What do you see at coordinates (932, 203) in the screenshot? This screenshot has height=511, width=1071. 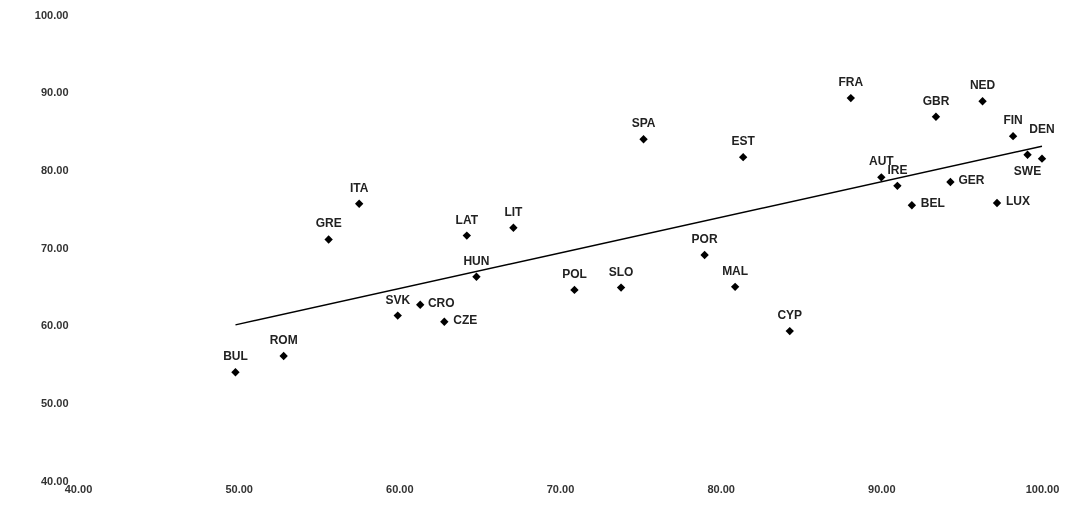 I see `annotation: BEL` at bounding box center [932, 203].